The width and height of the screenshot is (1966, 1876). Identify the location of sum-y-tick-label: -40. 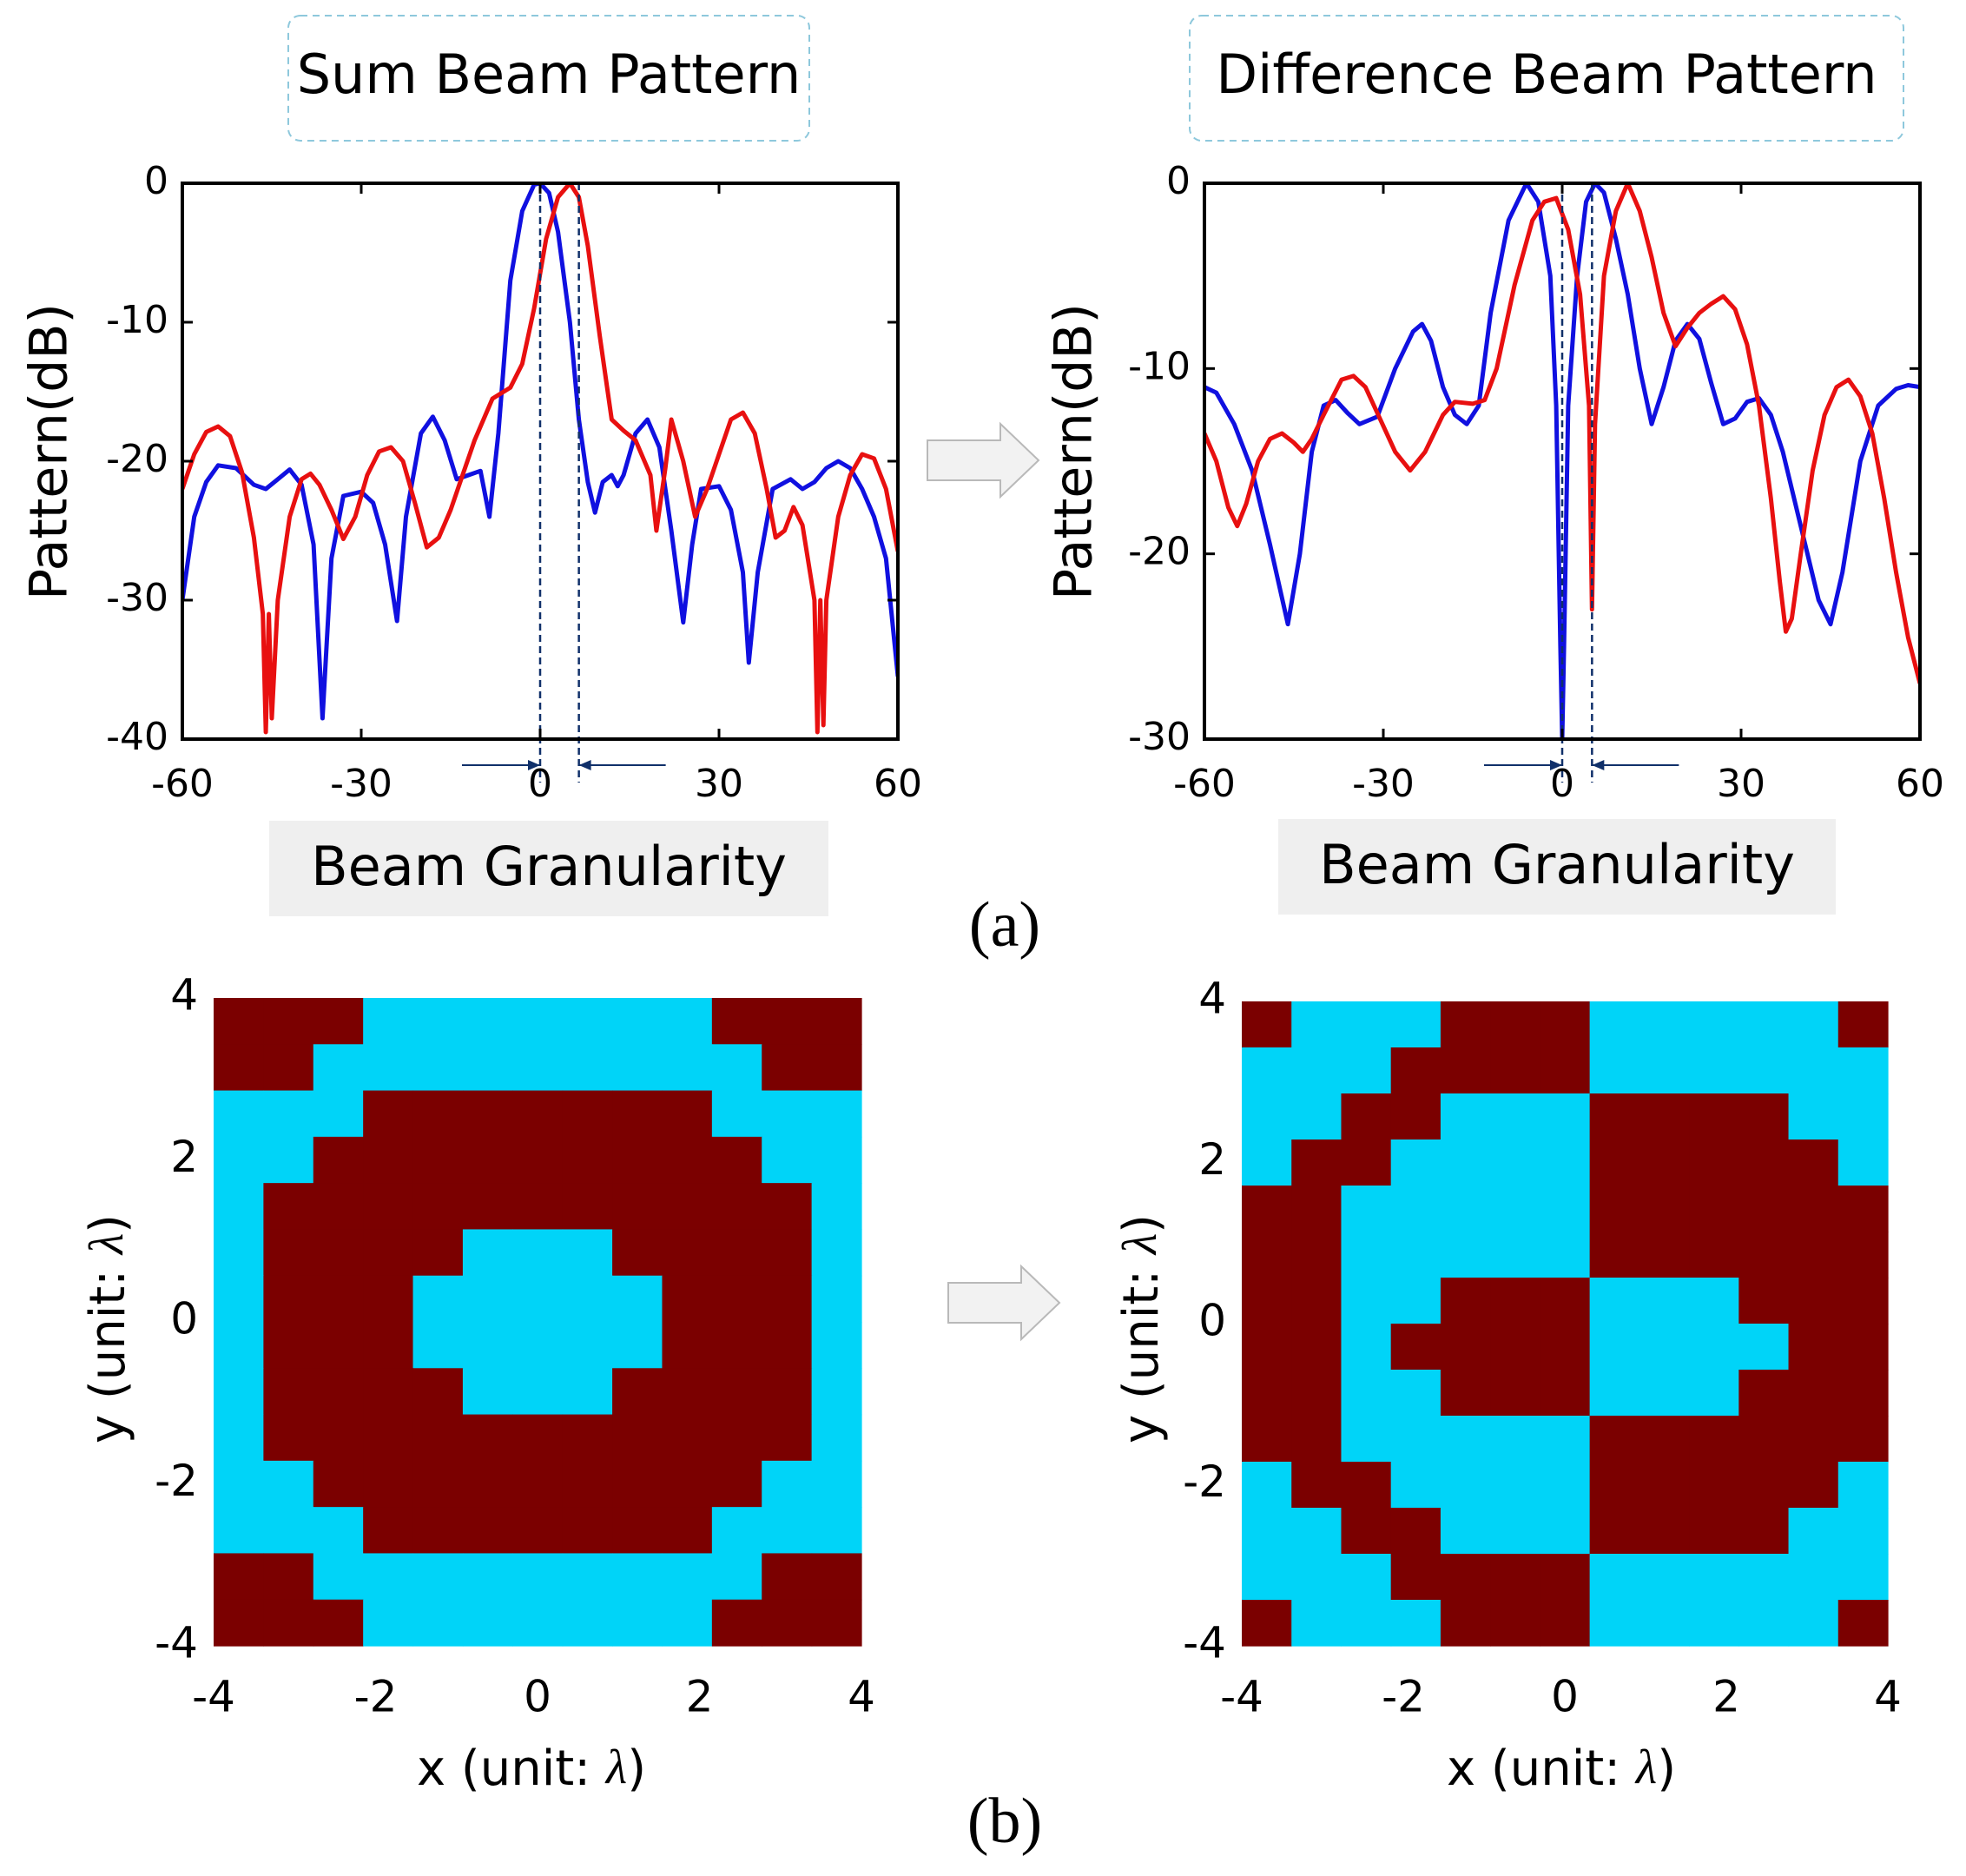
(137, 737).